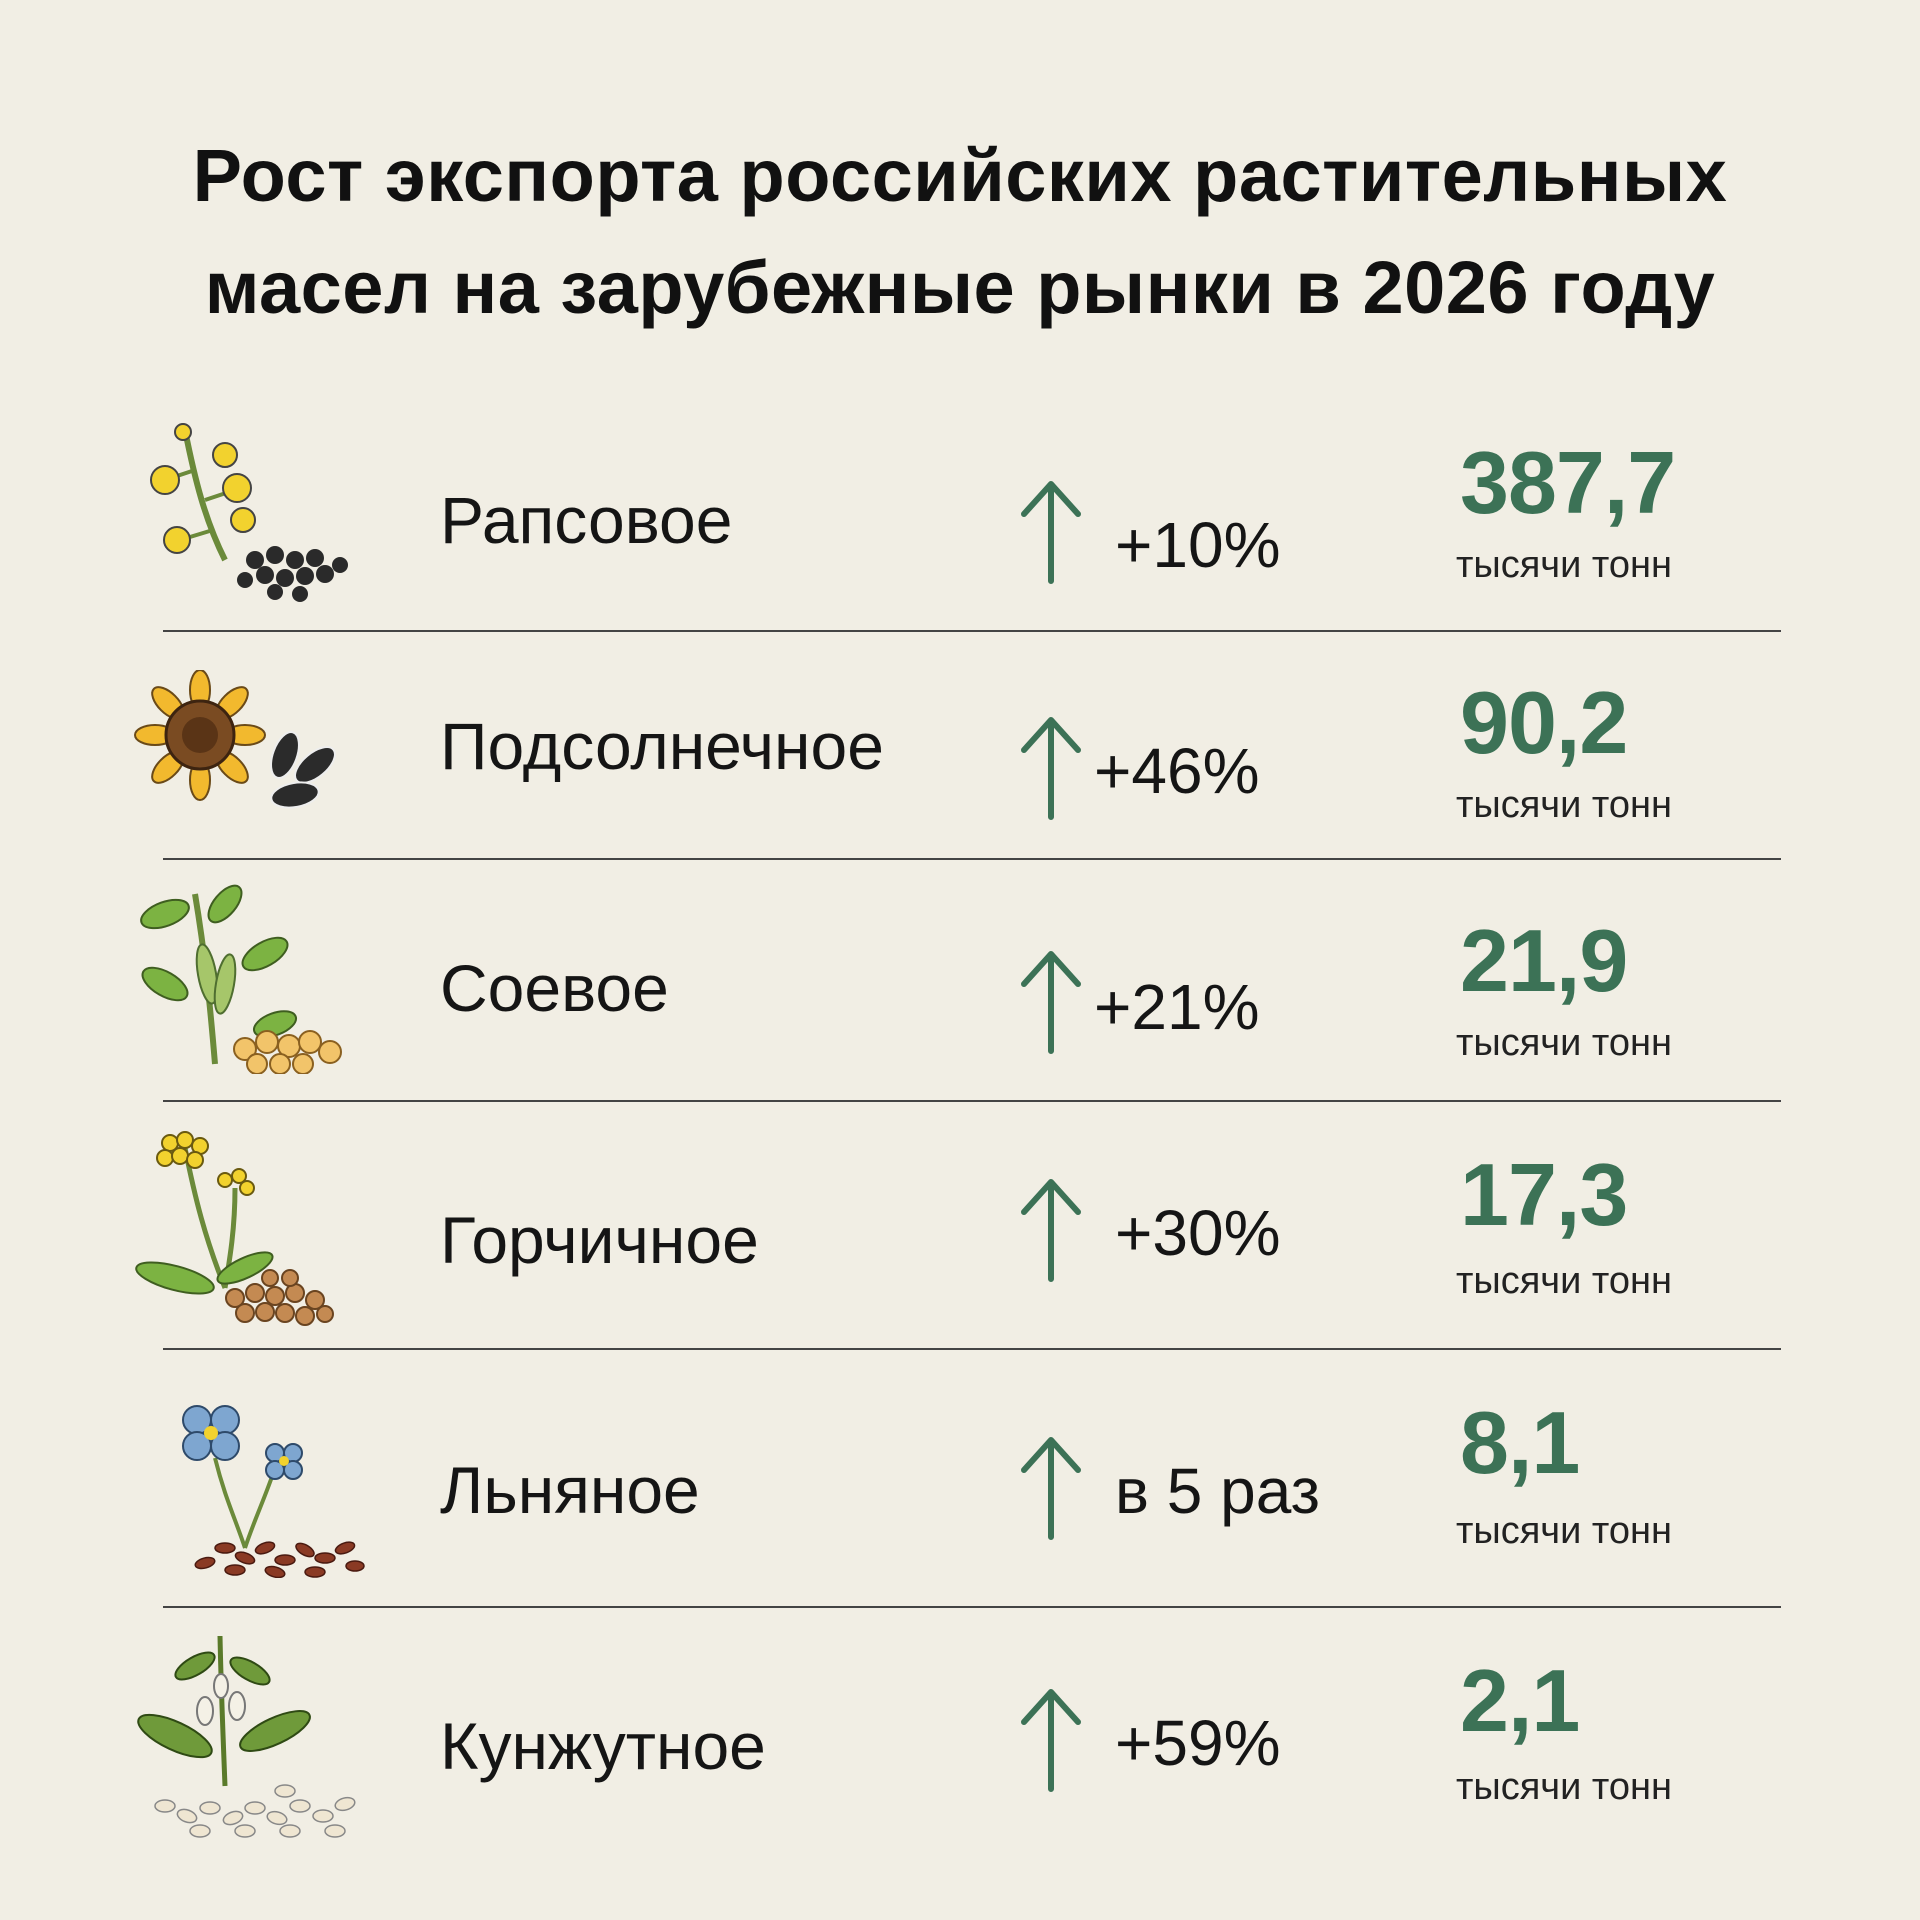 The width and height of the screenshot is (1920, 1920). What do you see at coordinates (960, 520) in the screenshot?
I see `oil-row-rapeseed: Рапсовое +10% 387,7 тысячи тонн` at bounding box center [960, 520].